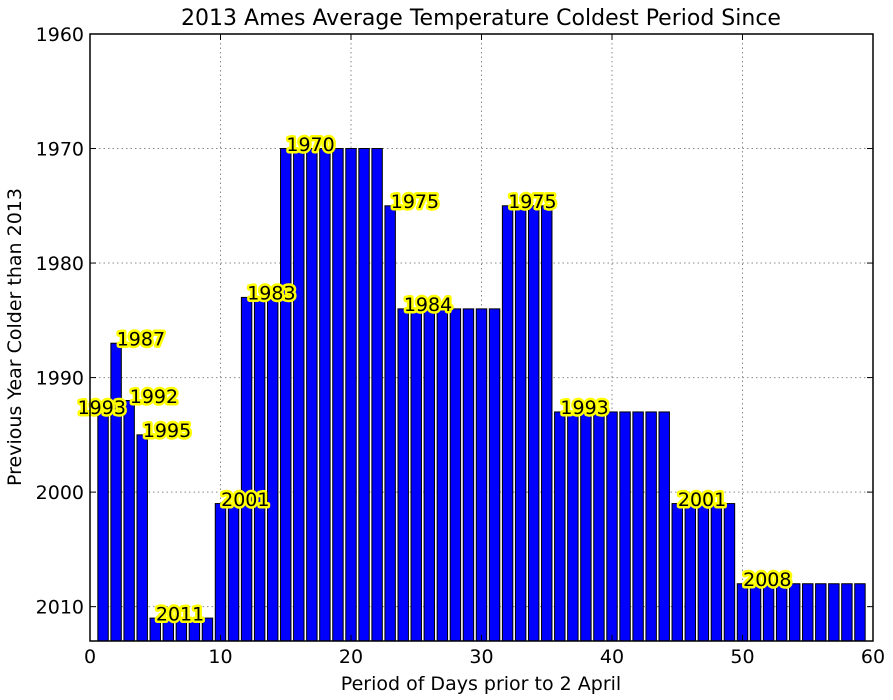 This screenshot has width=893, height=700. What do you see at coordinates (428, 305) in the screenshot?
I see `bar-annotation: 1984` at bounding box center [428, 305].